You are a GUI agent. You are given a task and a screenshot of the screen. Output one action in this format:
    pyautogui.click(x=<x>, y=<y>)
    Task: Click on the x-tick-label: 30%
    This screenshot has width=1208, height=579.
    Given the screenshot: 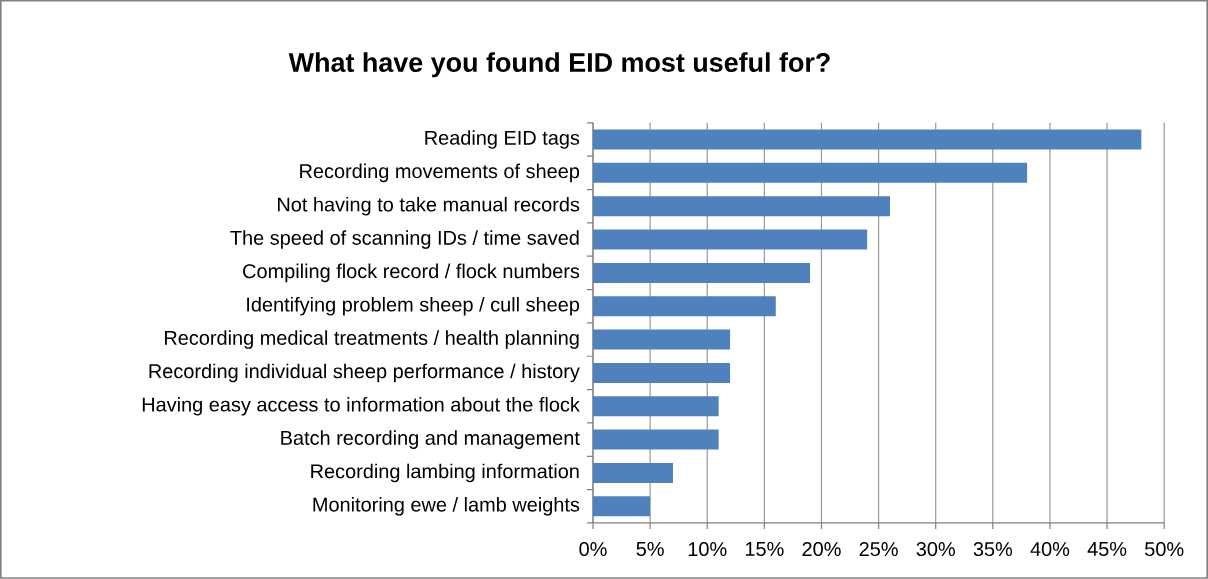 What is the action you would take?
    pyautogui.click(x=935, y=549)
    